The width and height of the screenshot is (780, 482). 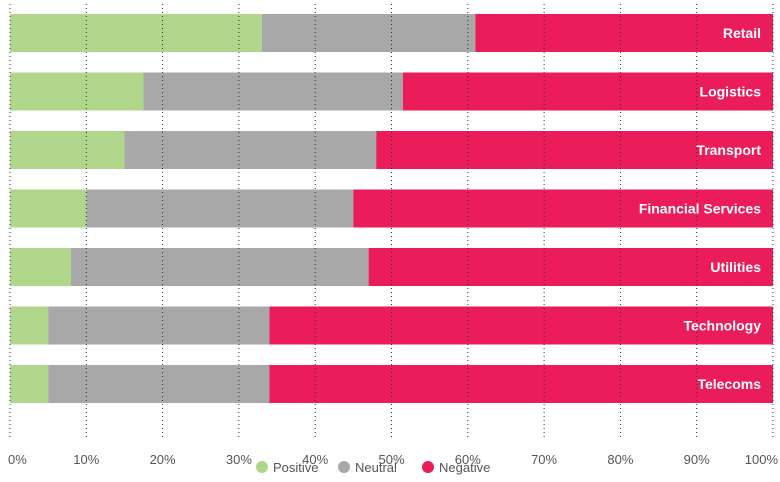 I want to click on category-label-transport: Transport, so click(x=728, y=150).